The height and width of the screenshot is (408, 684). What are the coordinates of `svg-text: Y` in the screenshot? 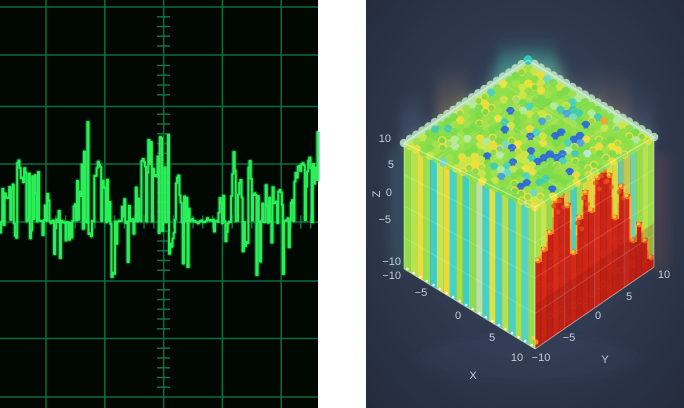 It's located at (605, 360).